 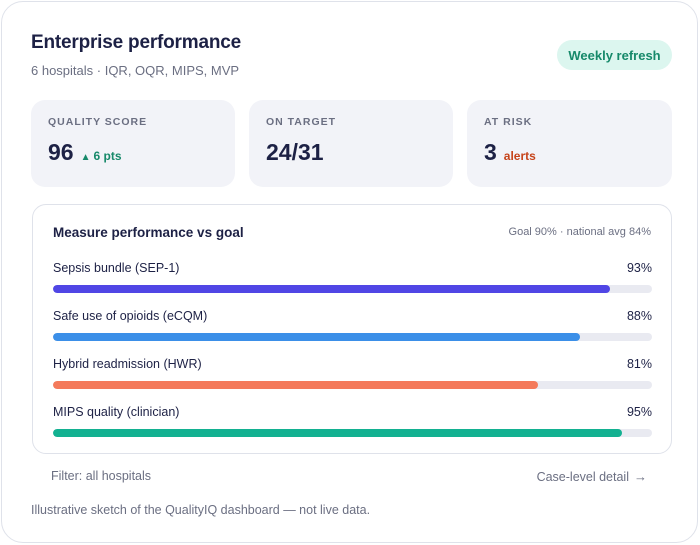 What do you see at coordinates (352, 425) in the screenshot?
I see `measure-row-mips: MIPS quality (clinician) 95%` at bounding box center [352, 425].